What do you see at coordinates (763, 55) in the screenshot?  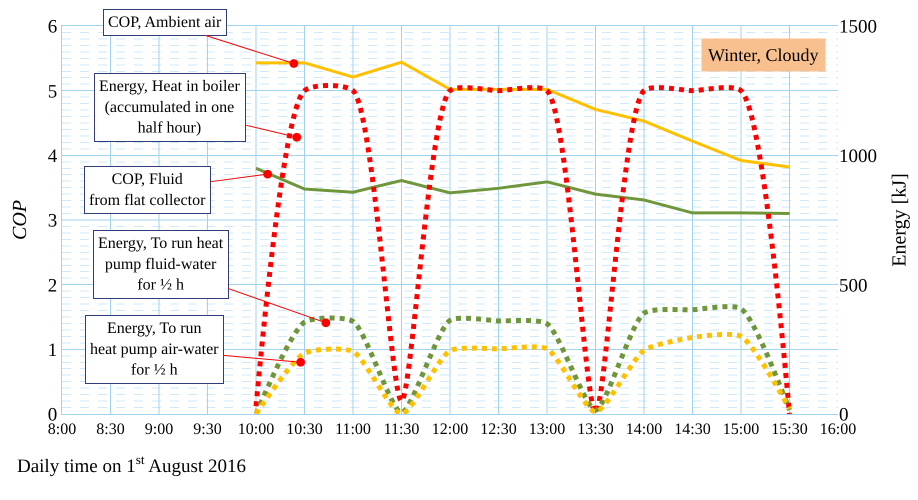 I see `annotation: Winter, Cloudy` at bounding box center [763, 55].